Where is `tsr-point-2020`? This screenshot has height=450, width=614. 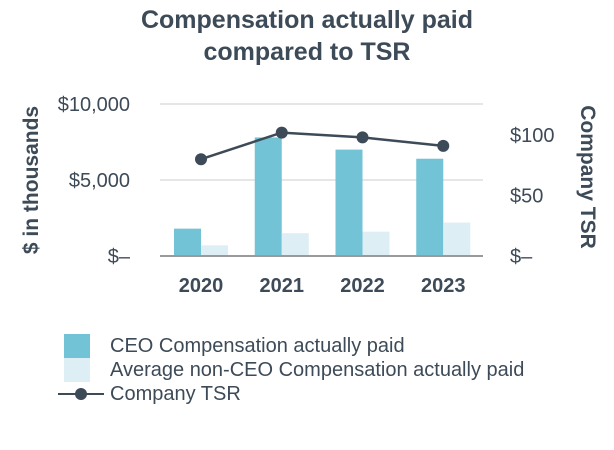 tsr-point-2020 is located at coordinates (201, 159).